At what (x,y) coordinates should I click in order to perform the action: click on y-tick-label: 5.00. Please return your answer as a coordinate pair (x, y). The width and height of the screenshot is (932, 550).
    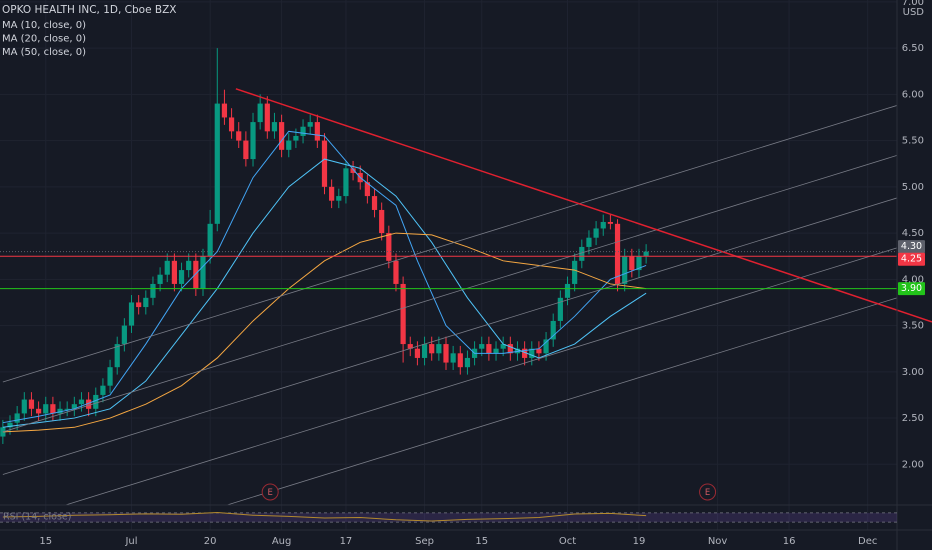
    Looking at the image, I should click on (913, 187).